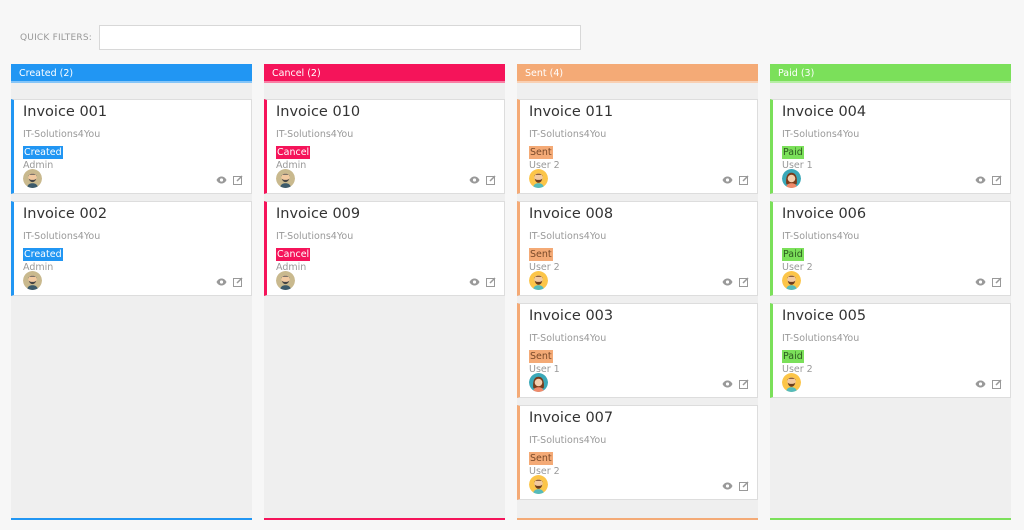  I want to click on invoice-card: Invoice 006 IT-Solutions4You Paid User 2, so click(890, 248).